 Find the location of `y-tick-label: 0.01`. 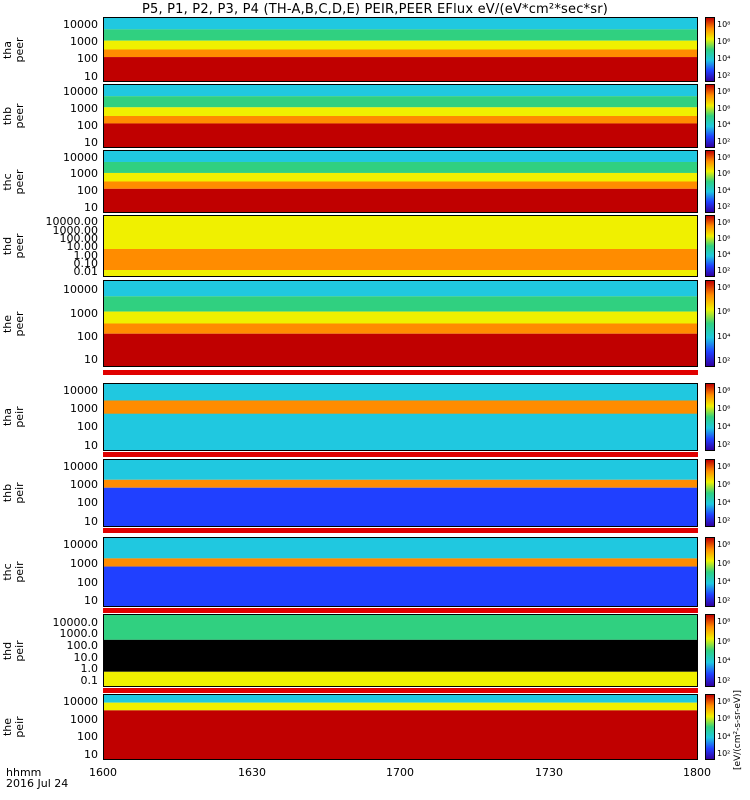

y-tick-label: 0.01 is located at coordinates (86, 272).